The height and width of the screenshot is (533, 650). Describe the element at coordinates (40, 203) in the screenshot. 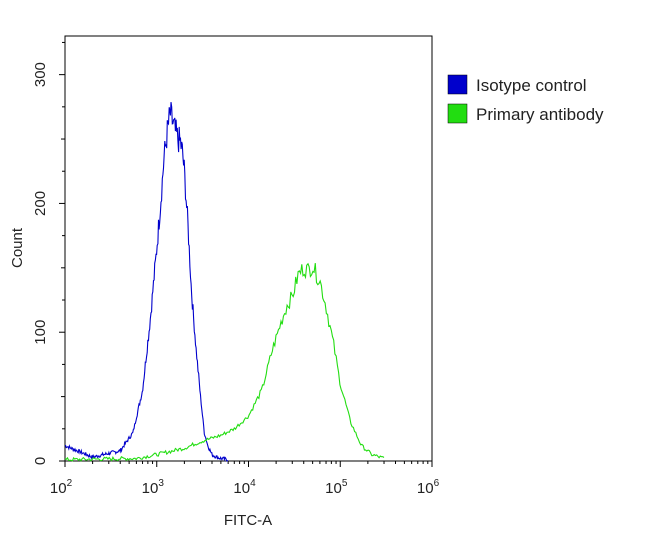

I see `y-tick-label: 200` at that location.